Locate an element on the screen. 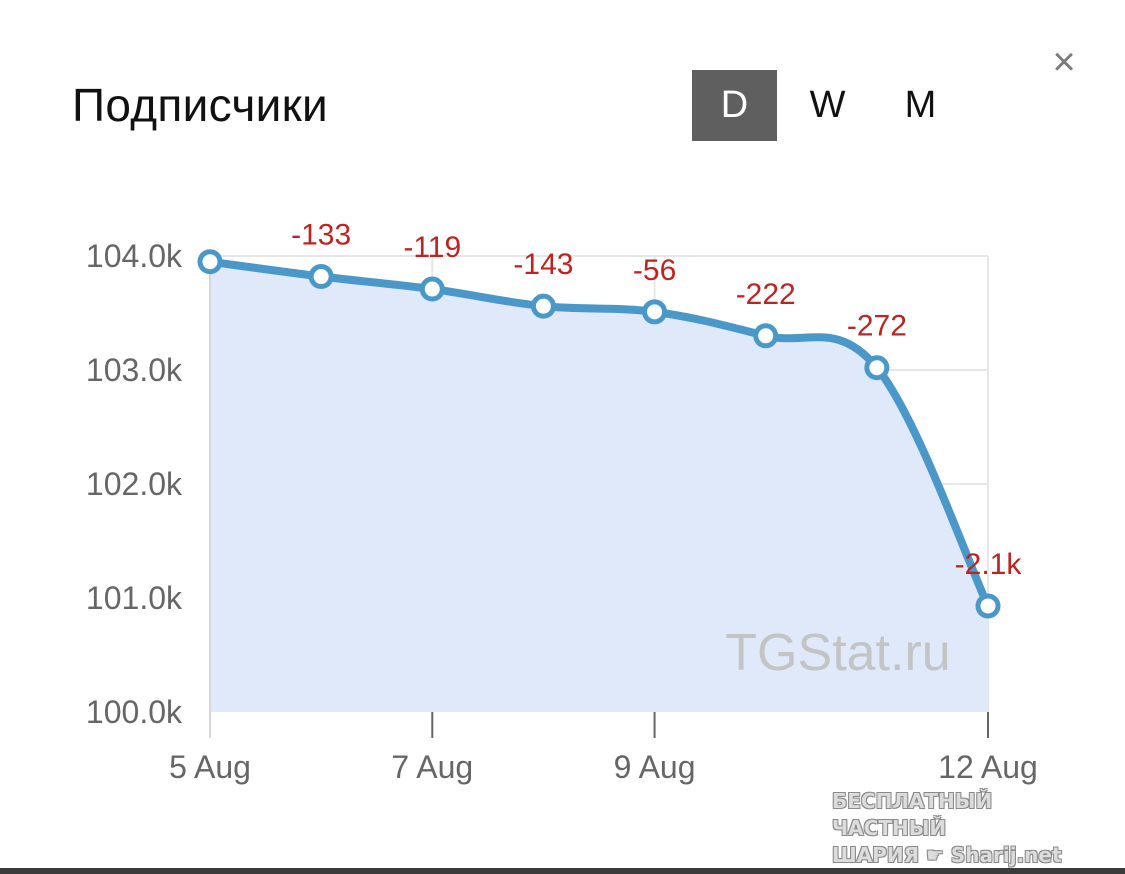 This screenshot has width=1125, height=874. watermark-site: Sharij.net is located at coordinates (1006, 855).